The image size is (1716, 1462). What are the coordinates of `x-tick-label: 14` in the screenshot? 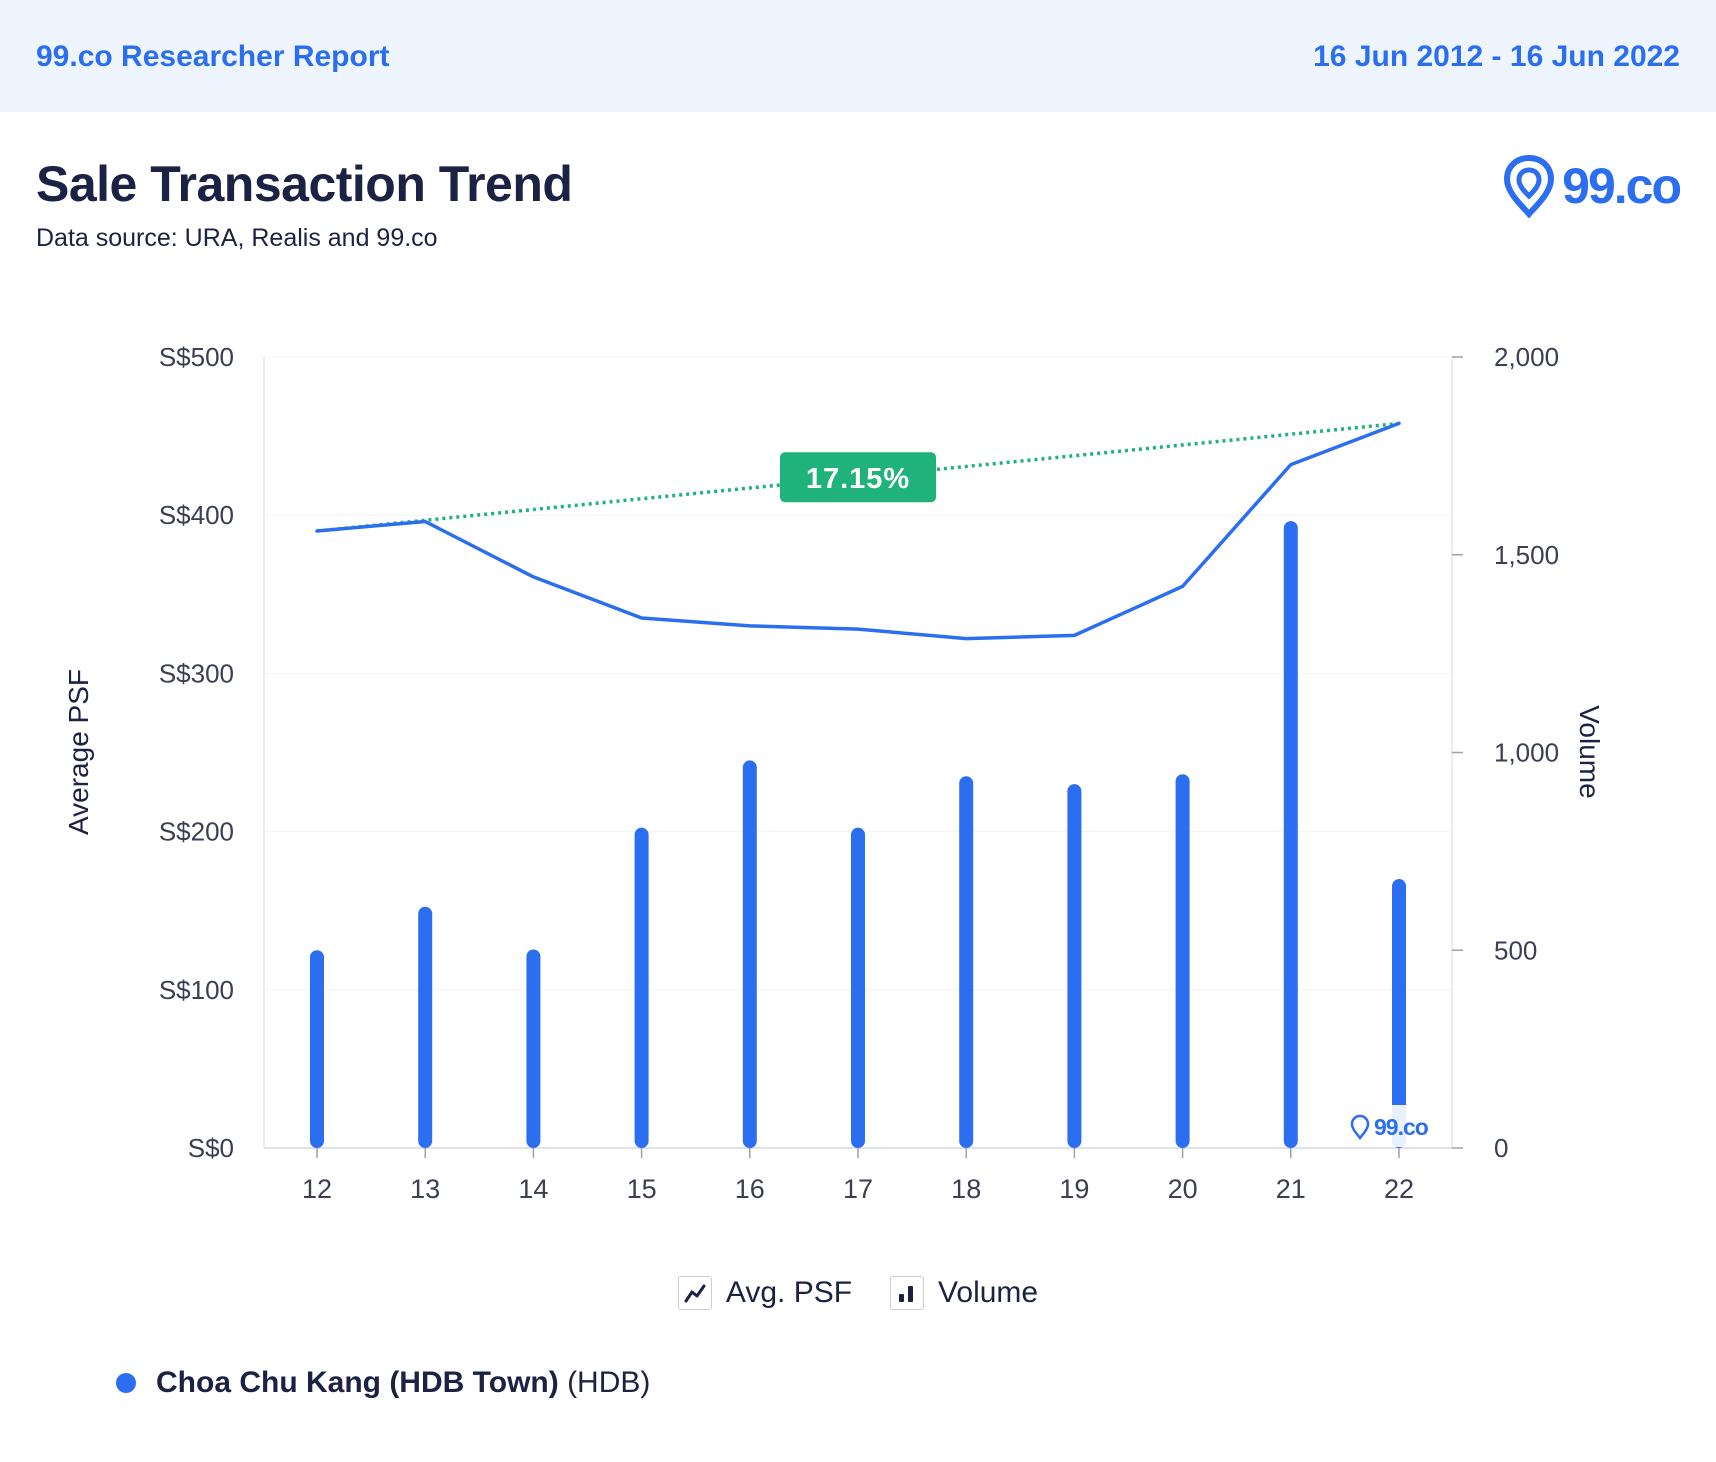 It's located at (533, 1189).